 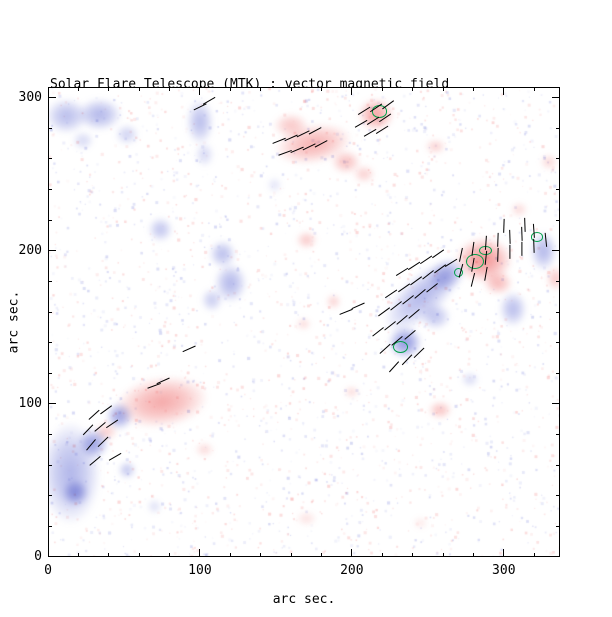 I want to click on y-tick-label: 200, so click(x=30, y=250).